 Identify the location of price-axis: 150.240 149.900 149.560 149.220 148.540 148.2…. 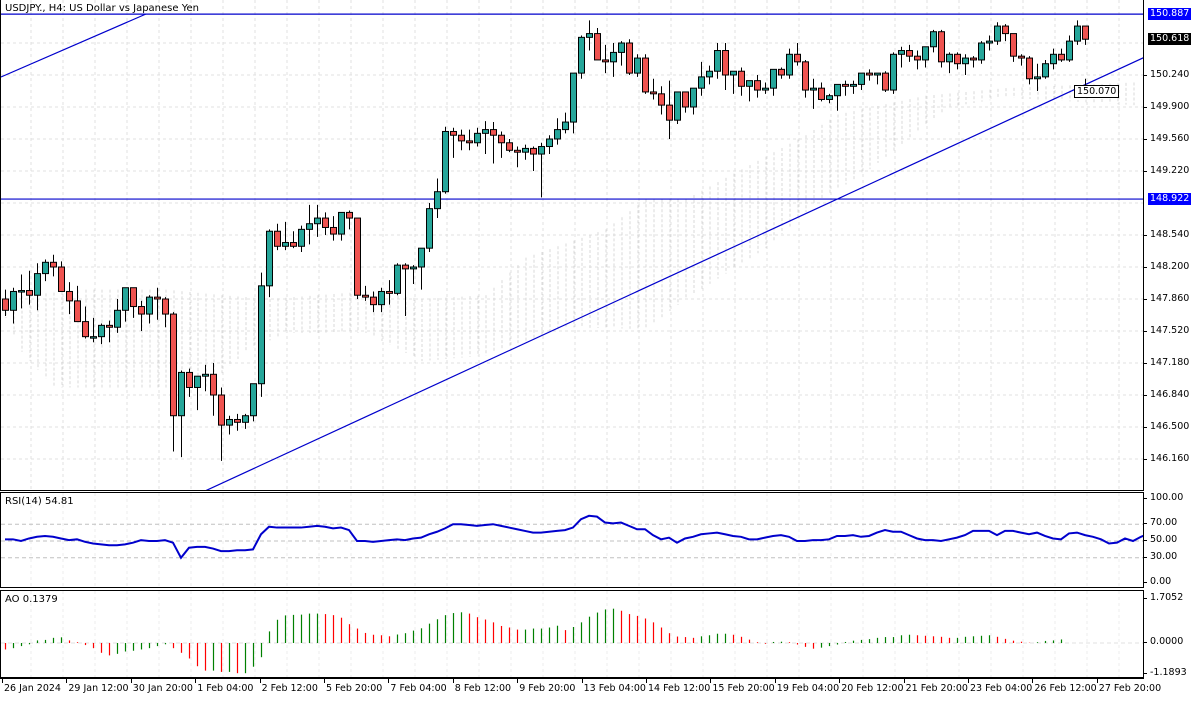
(1171, 245).